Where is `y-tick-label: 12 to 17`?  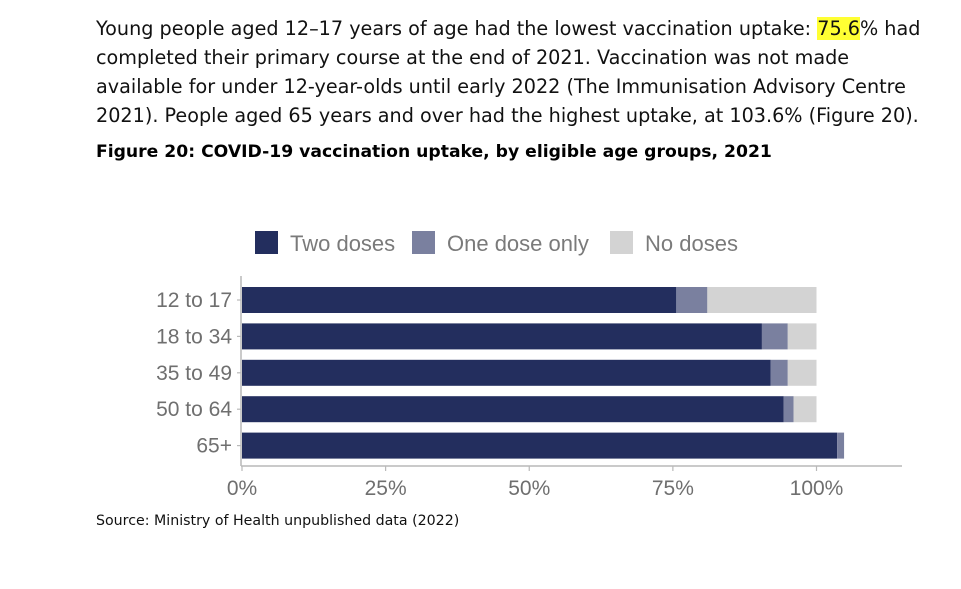
y-tick-label: 12 to 17 is located at coordinates (194, 300).